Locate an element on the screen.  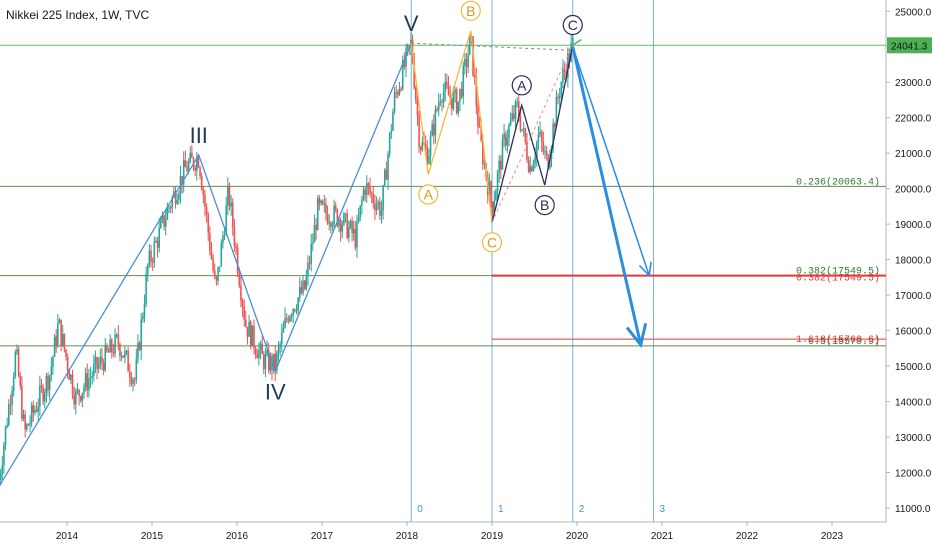
cycle-line-label: 3 is located at coordinates (663, 509).